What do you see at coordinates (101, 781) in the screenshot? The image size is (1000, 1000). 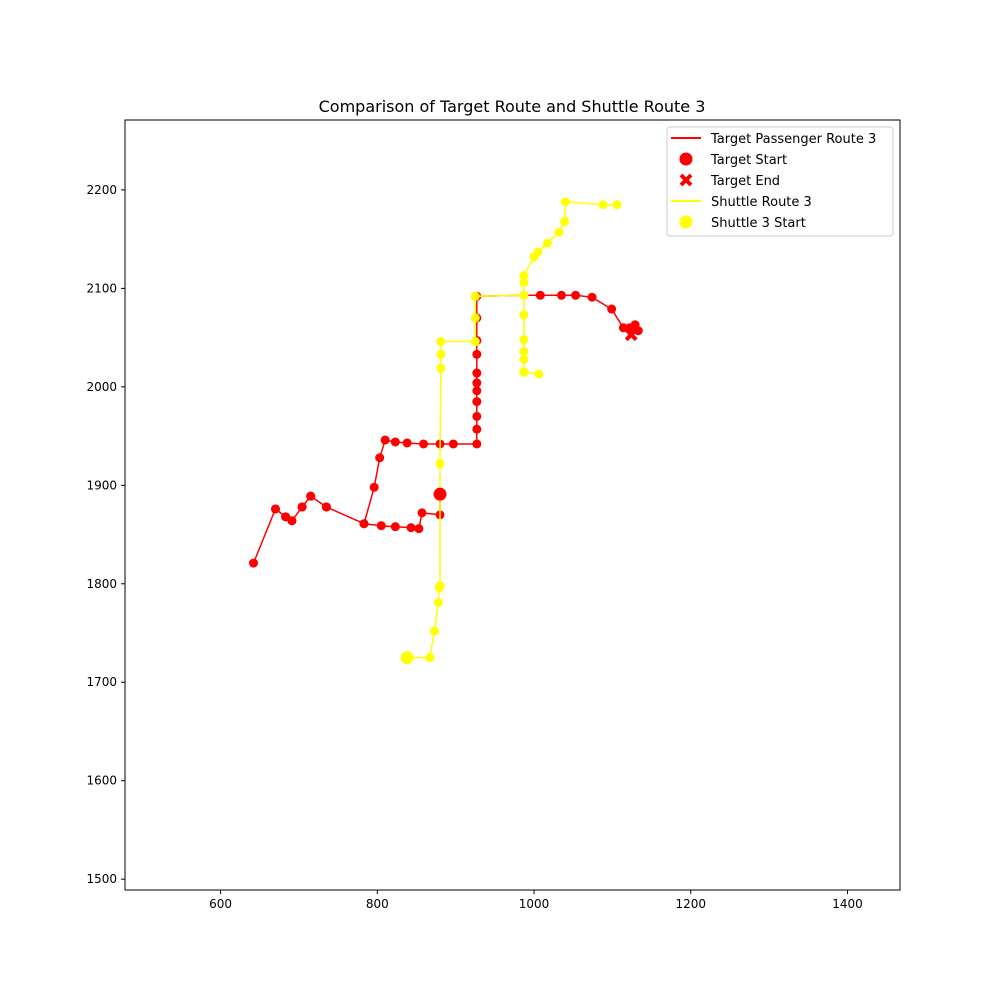 I see `y-tick-label: 1600` at bounding box center [101, 781].